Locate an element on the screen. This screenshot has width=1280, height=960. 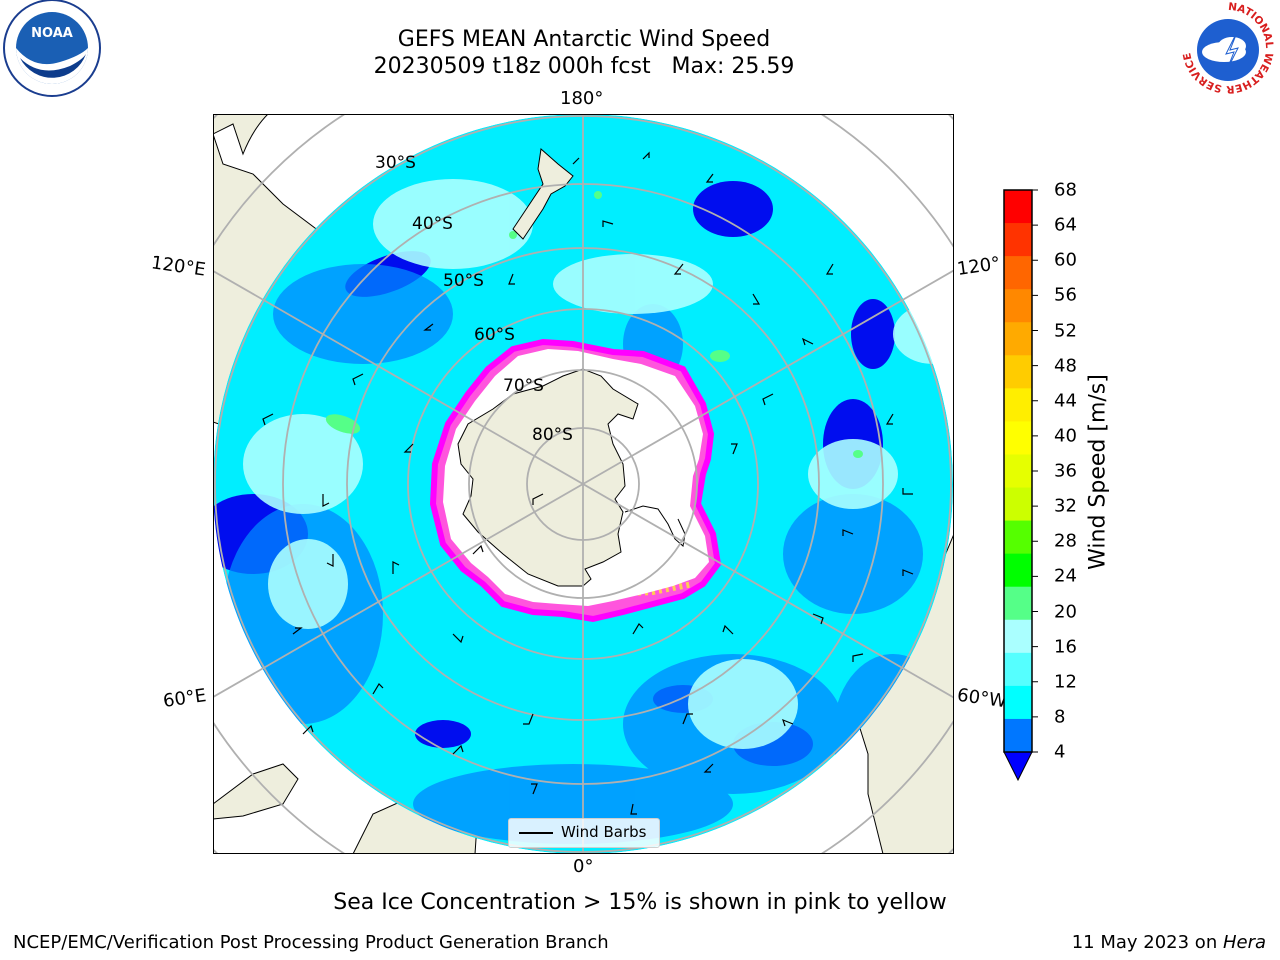
lon-label-120w: 120° is located at coordinates (978, 266).